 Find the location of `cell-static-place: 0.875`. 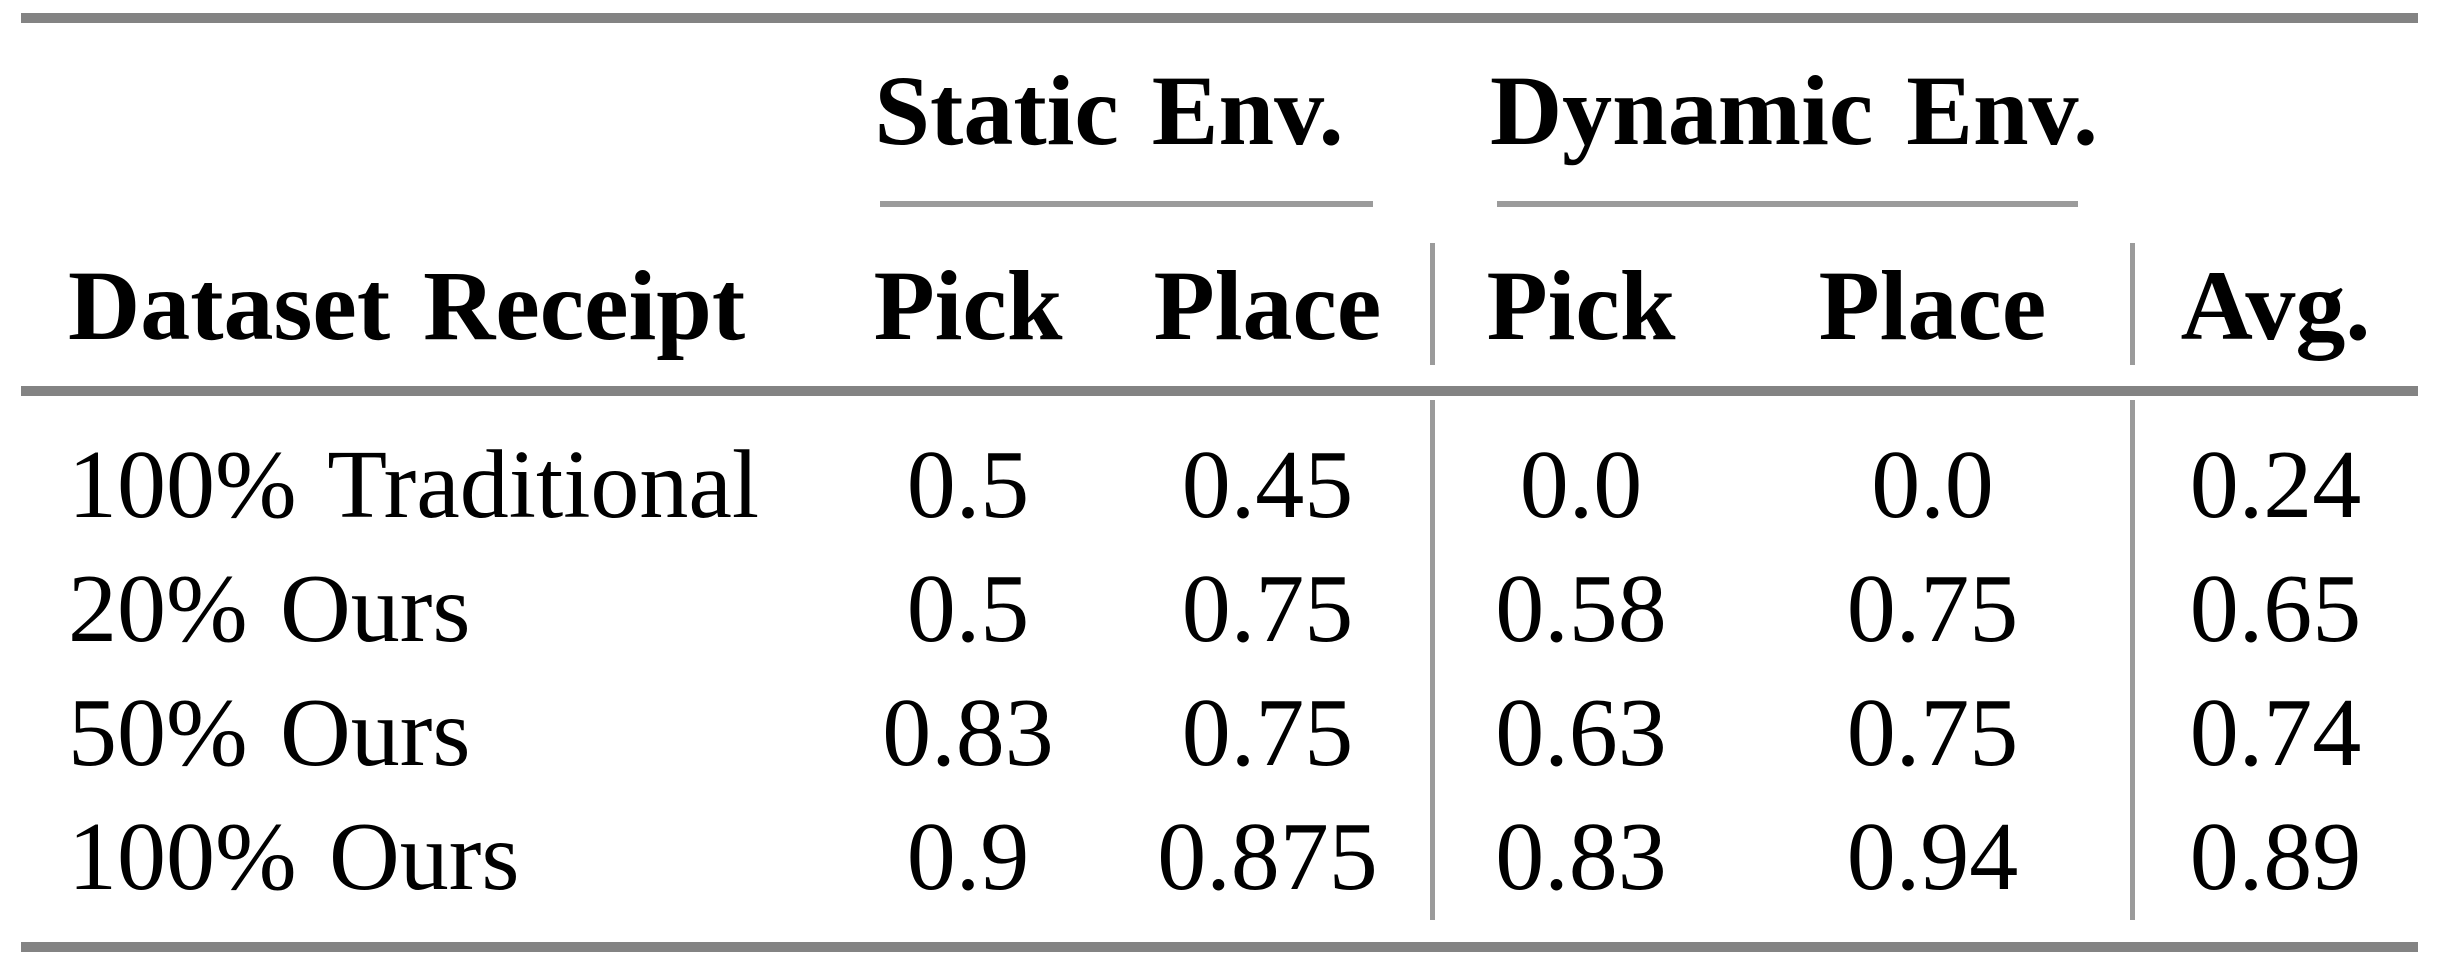

cell-static-place: 0.875 is located at coordinates (1267, 857).